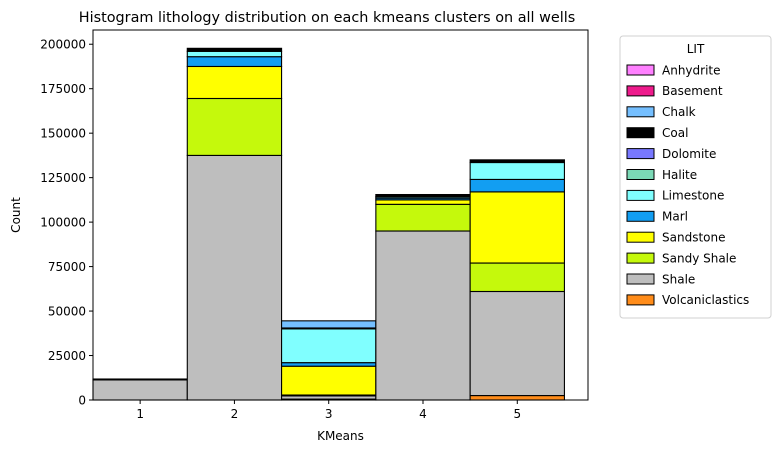  What do you see at coordinates (675, 133) in the screenshot?
I see `legend-label-coal: Coal` at bounding box center [675, 133].